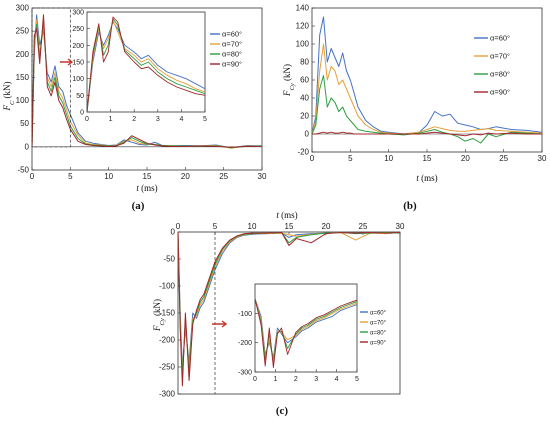  I want to click on panel-b-plot-series, so click(427, 80).